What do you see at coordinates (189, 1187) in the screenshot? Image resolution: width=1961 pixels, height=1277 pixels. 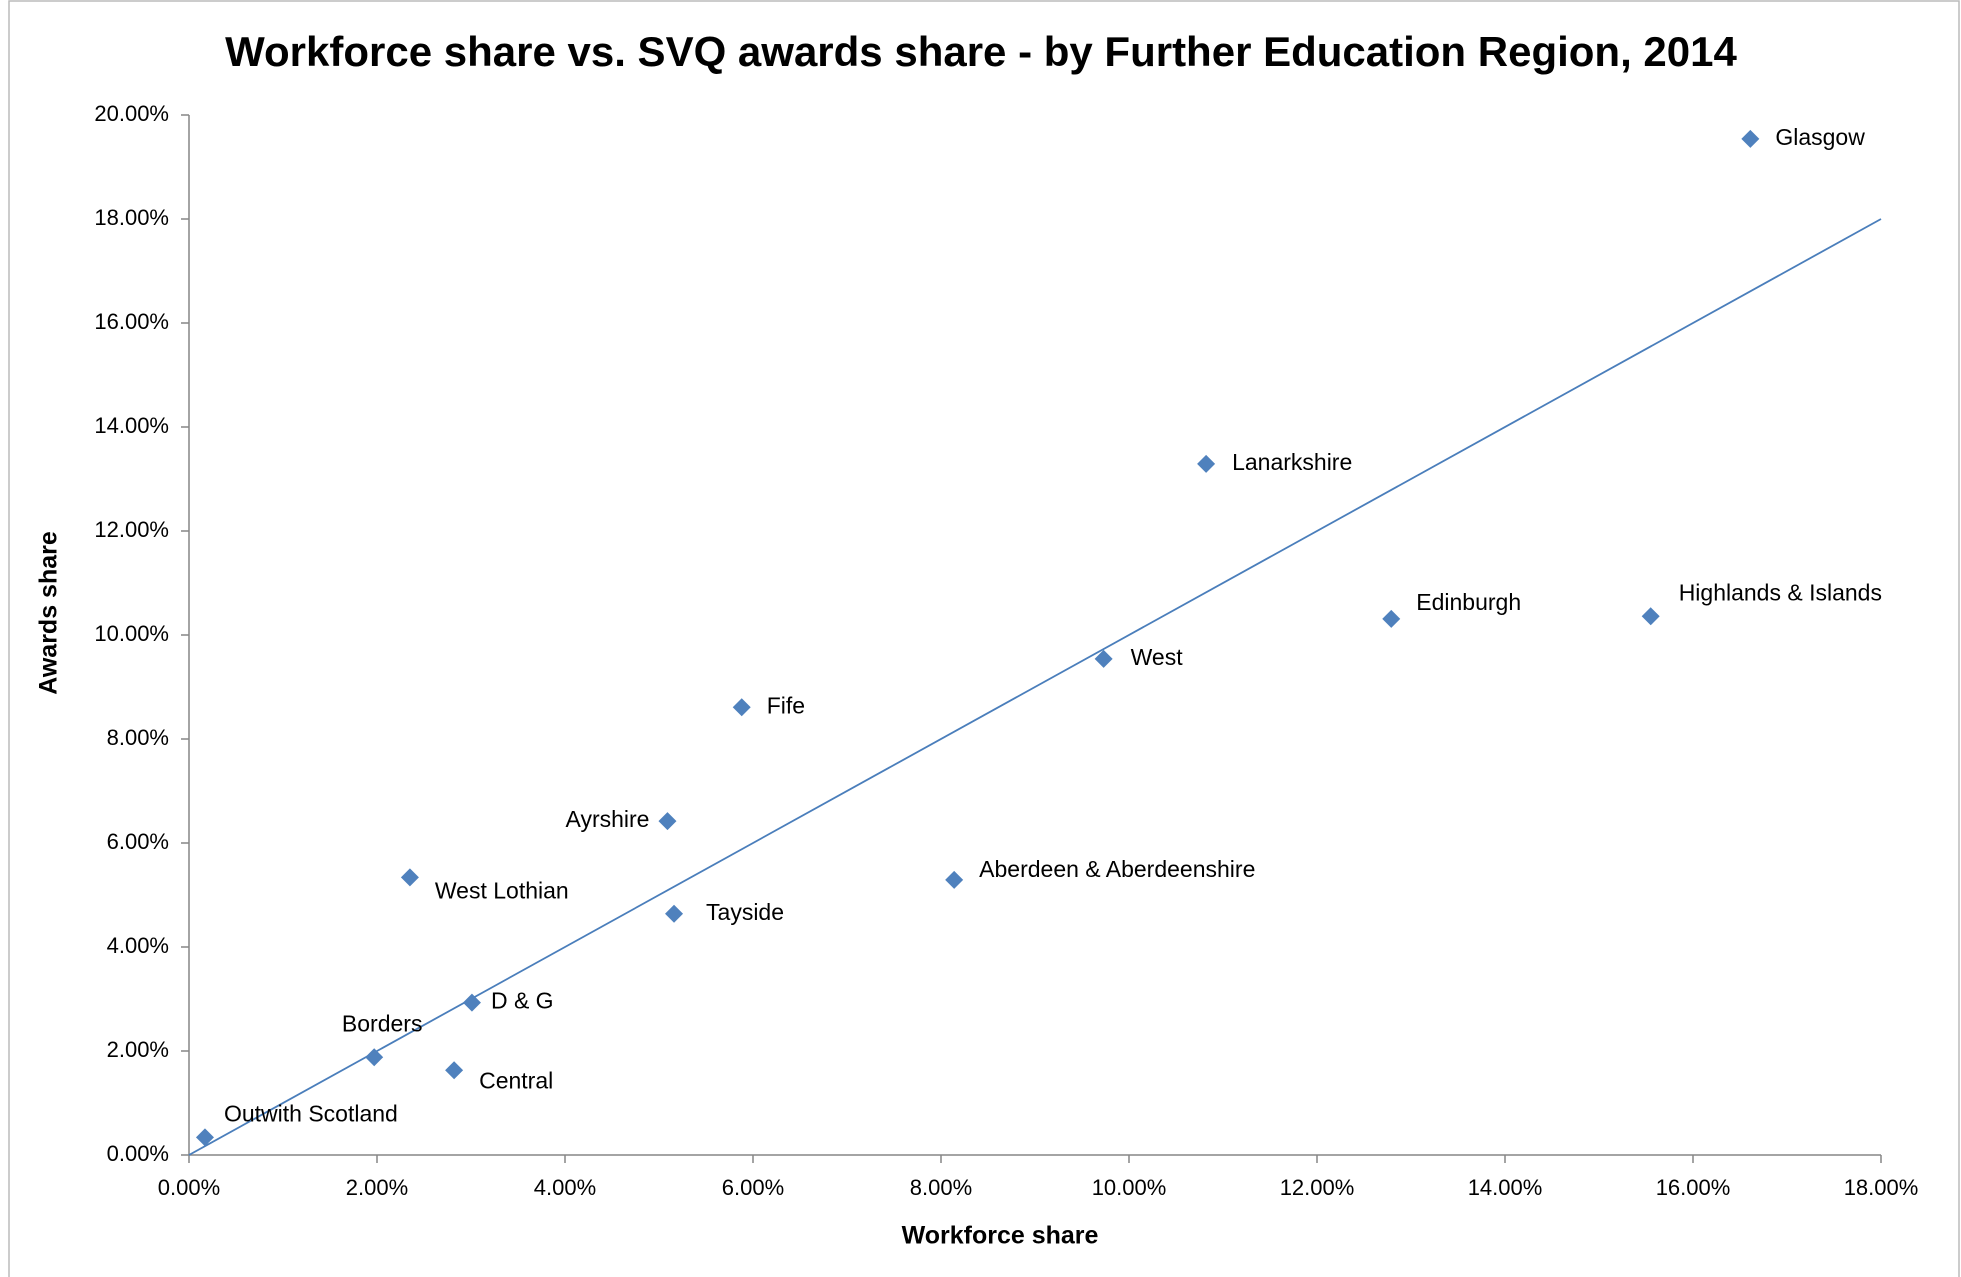 I see `x-tick-label: 0.00%` at bounding box center [189, 1187].